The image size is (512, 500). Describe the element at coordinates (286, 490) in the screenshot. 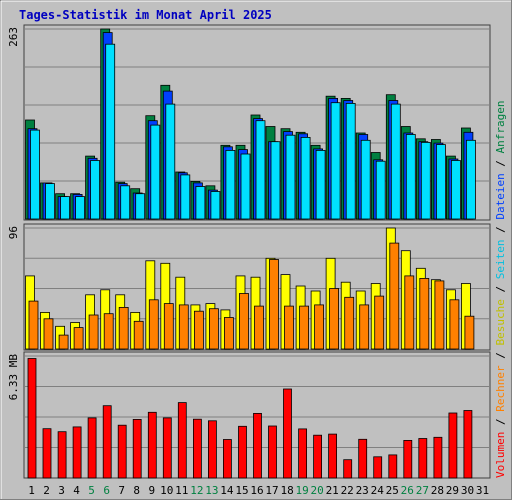

I see `day-label-18: 18` at that location.